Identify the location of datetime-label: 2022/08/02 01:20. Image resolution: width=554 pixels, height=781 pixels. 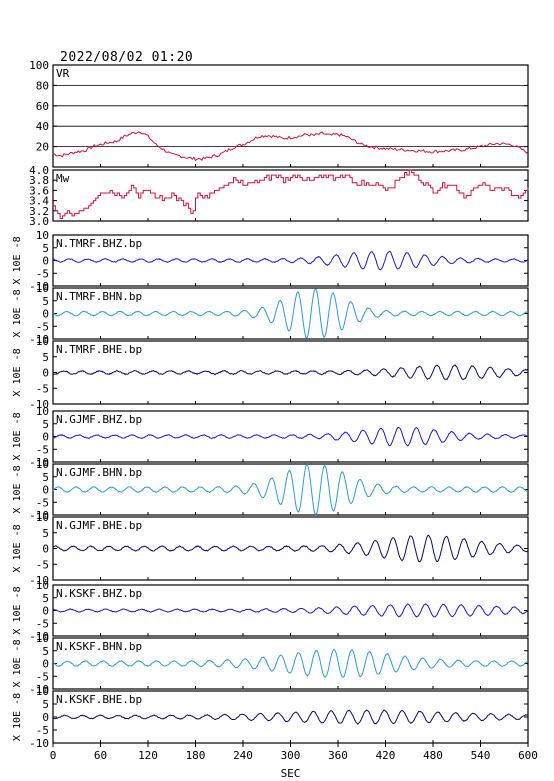
(127, 57).